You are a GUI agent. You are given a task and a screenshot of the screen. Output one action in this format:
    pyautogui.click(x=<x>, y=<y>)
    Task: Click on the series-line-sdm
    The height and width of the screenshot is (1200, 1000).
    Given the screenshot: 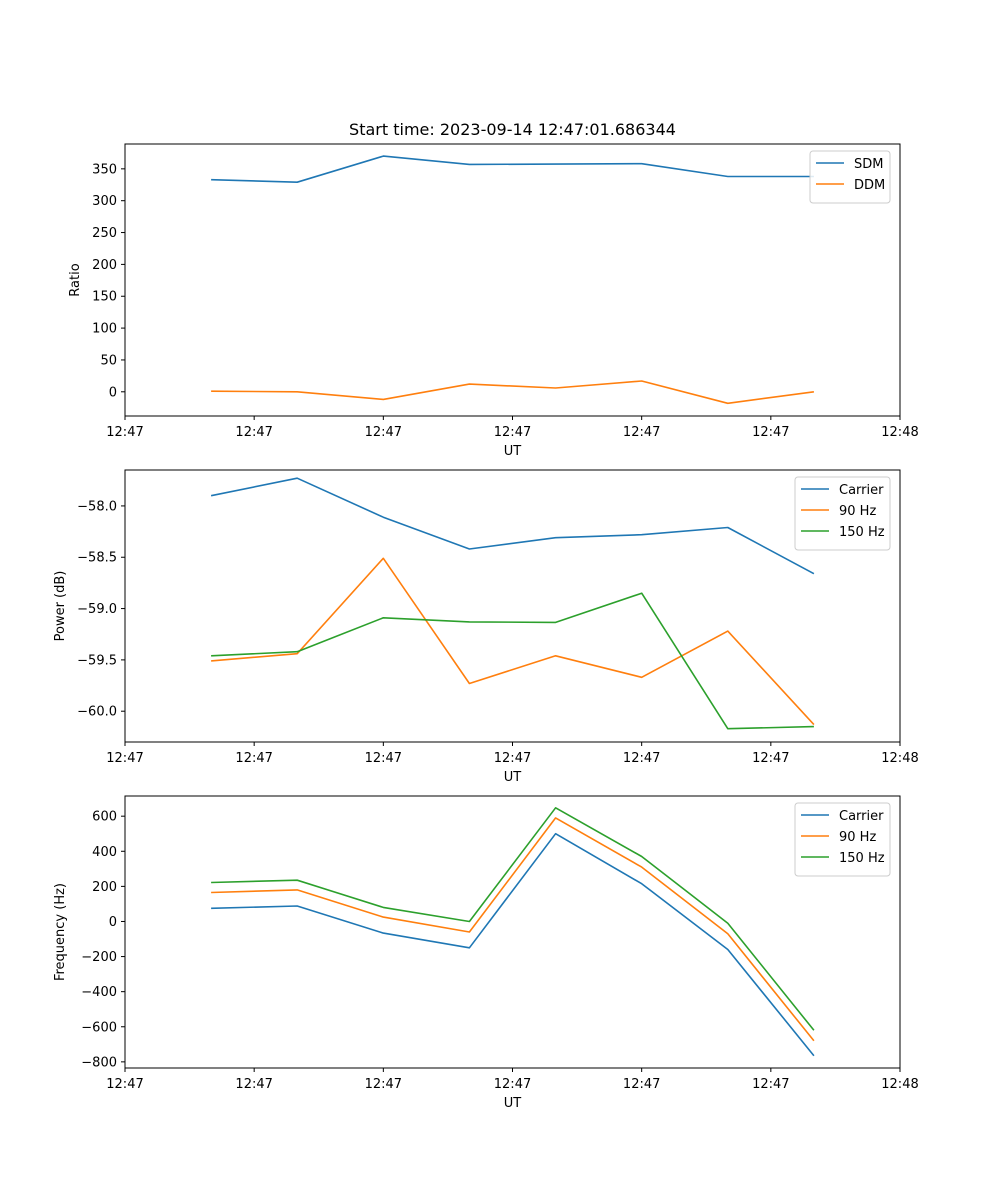 What is the action you would take?
    pyautogui.click(x=512, y=169)
    